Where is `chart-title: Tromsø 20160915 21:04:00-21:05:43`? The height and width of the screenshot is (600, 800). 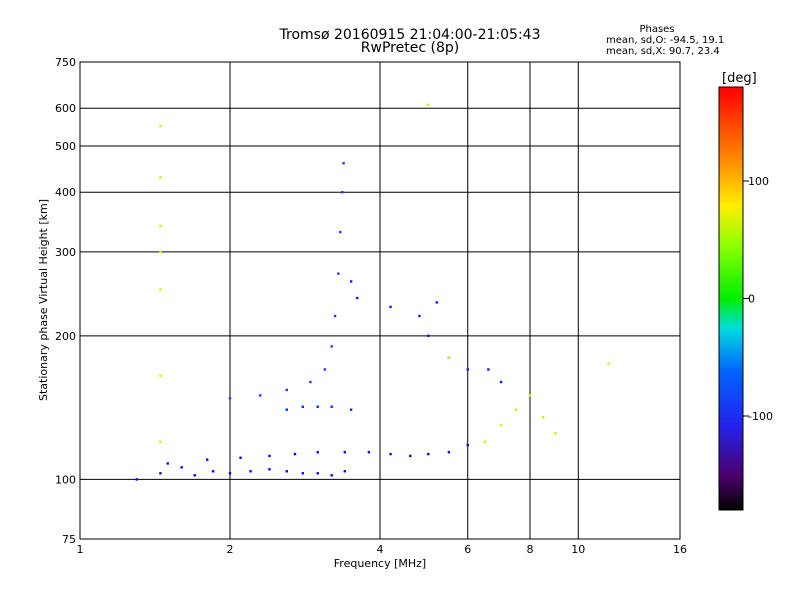 chart-title: Tromsø 20160915 21:04:00-21:05:43 is located at coordinates (410, 35).